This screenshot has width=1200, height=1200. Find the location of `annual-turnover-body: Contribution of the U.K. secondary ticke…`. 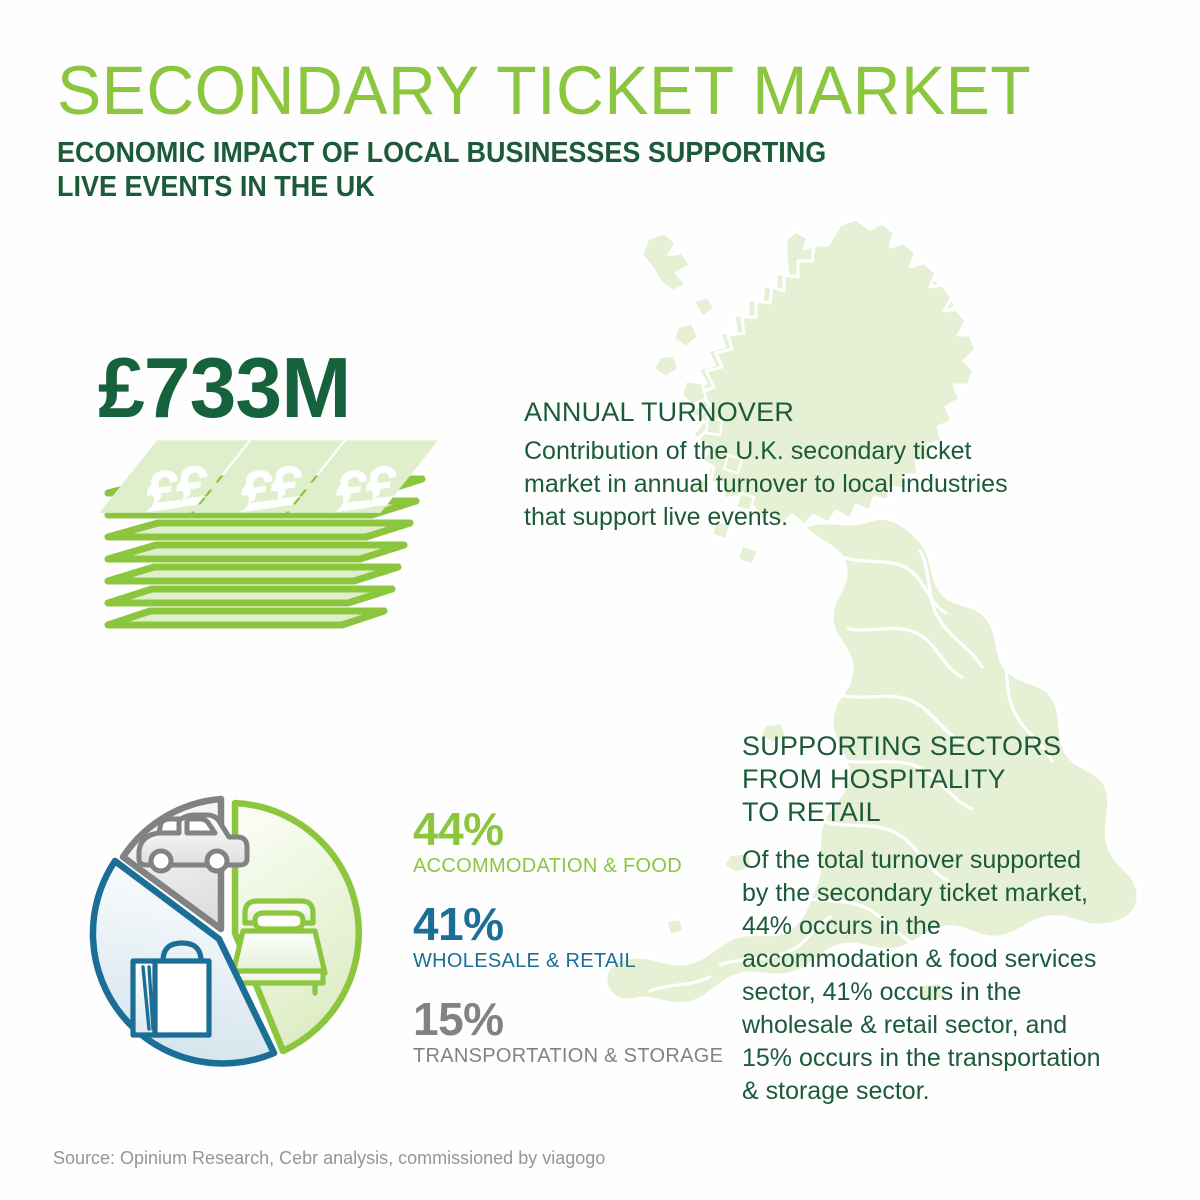

annual-turnover-body: Contribution of the U.K. secondary ticke… is located at coordinates (766, 484).